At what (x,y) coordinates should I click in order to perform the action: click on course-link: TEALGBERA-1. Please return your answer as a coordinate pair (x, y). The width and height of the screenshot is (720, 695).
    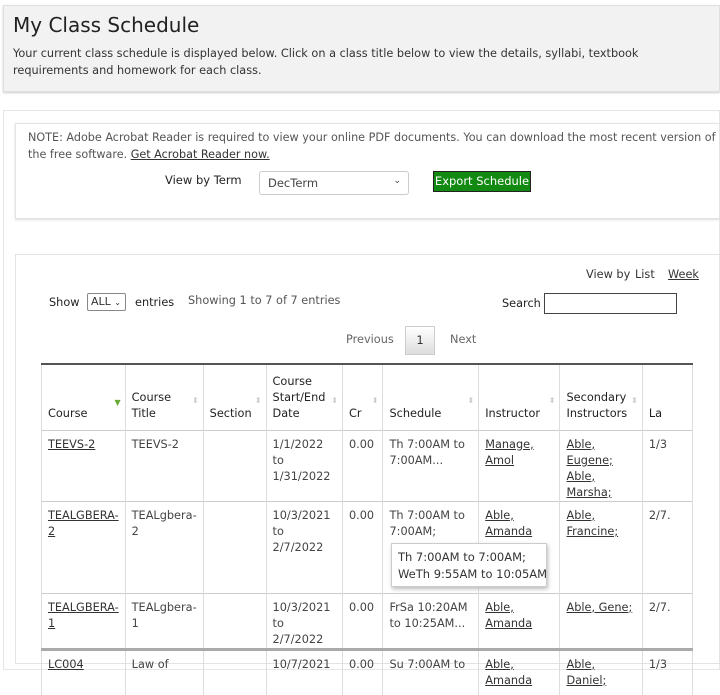
    Looking at the image, I should click on (83, 615).